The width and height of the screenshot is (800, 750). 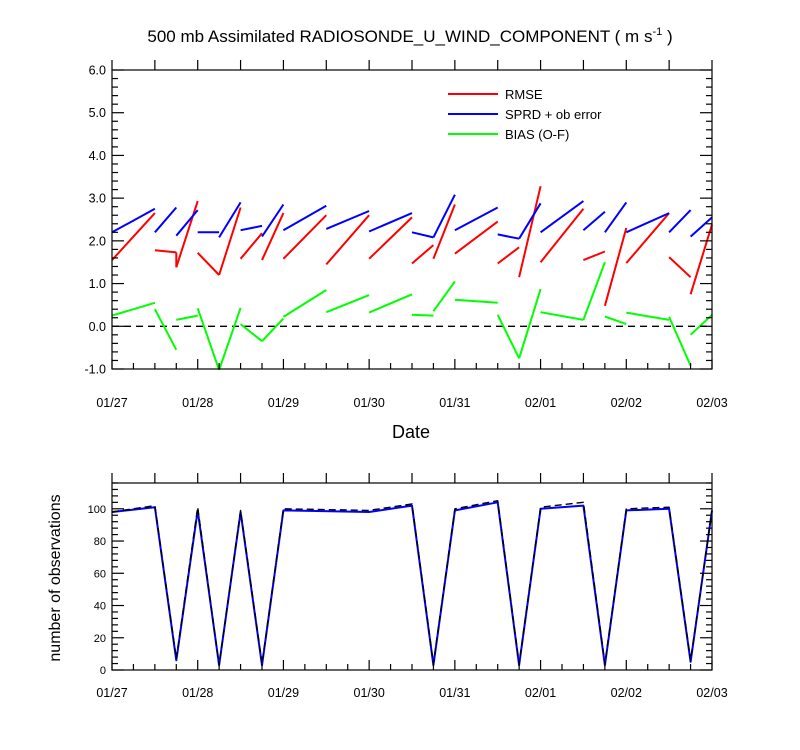 I want to click on chart-title-superscript: -1, so click(x=657, y=32).